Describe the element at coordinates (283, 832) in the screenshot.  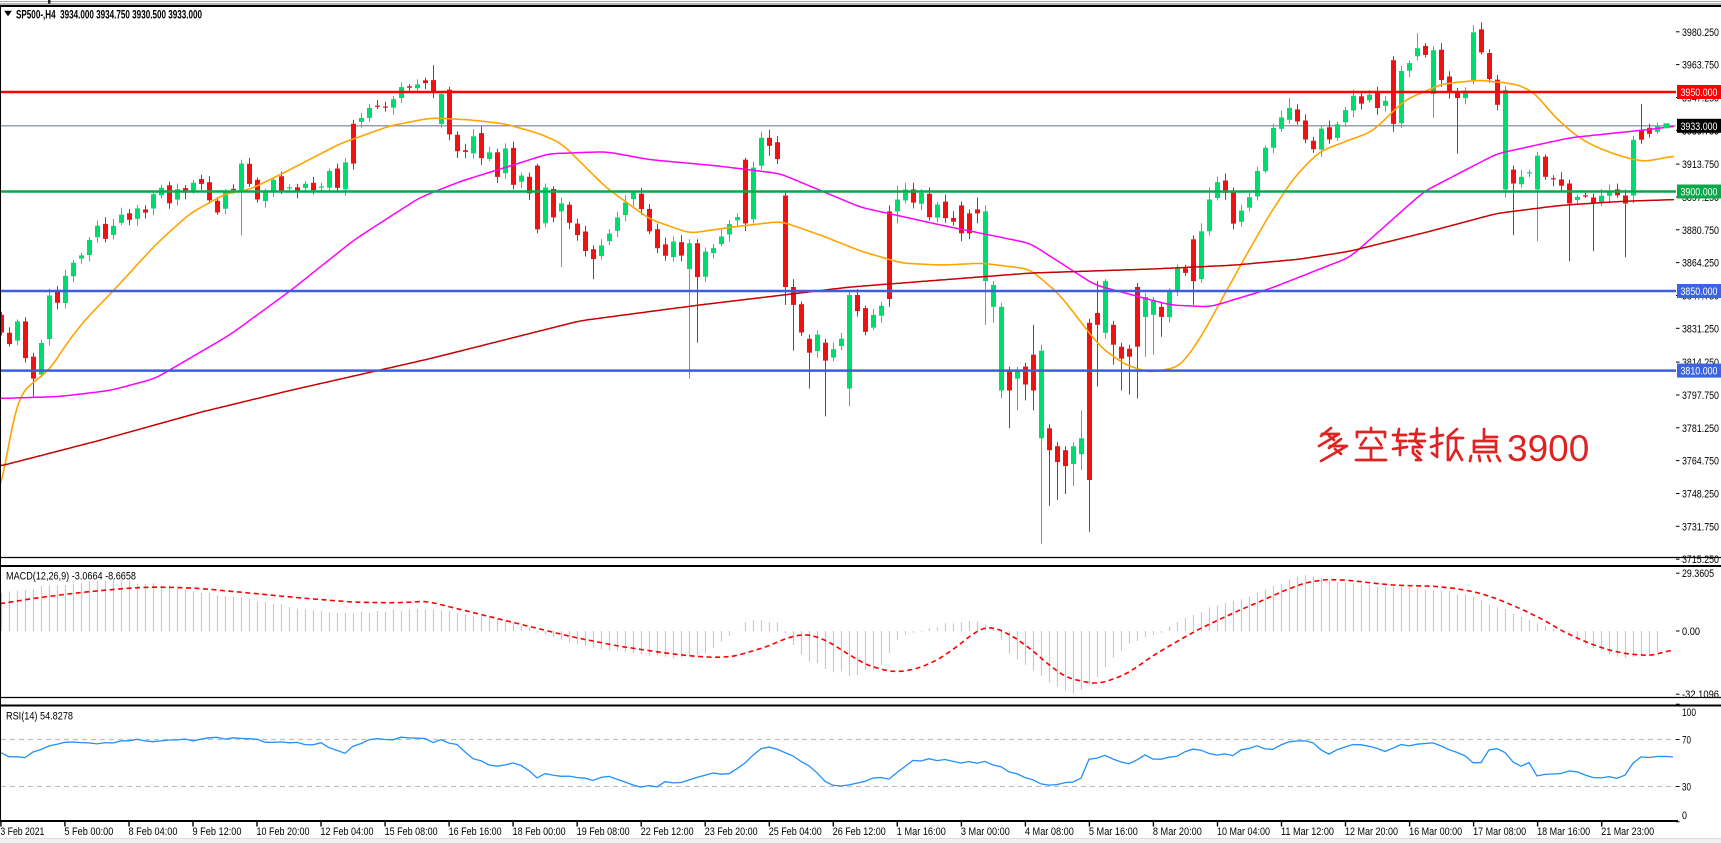
I see `svg-text: 10 Feb 20:00` at that location.